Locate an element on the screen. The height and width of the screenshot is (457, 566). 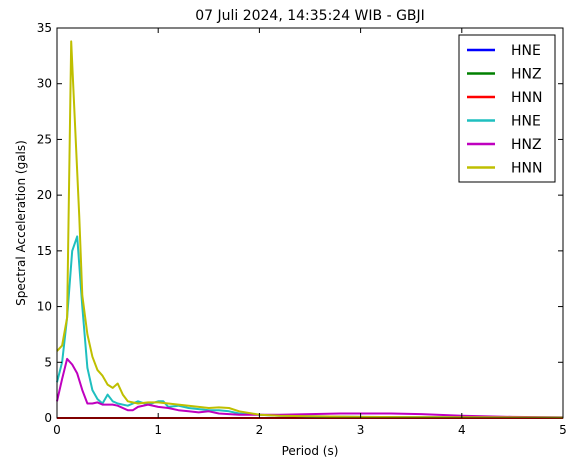
x-tick-label: 4 is located at coordinates (462, 430).